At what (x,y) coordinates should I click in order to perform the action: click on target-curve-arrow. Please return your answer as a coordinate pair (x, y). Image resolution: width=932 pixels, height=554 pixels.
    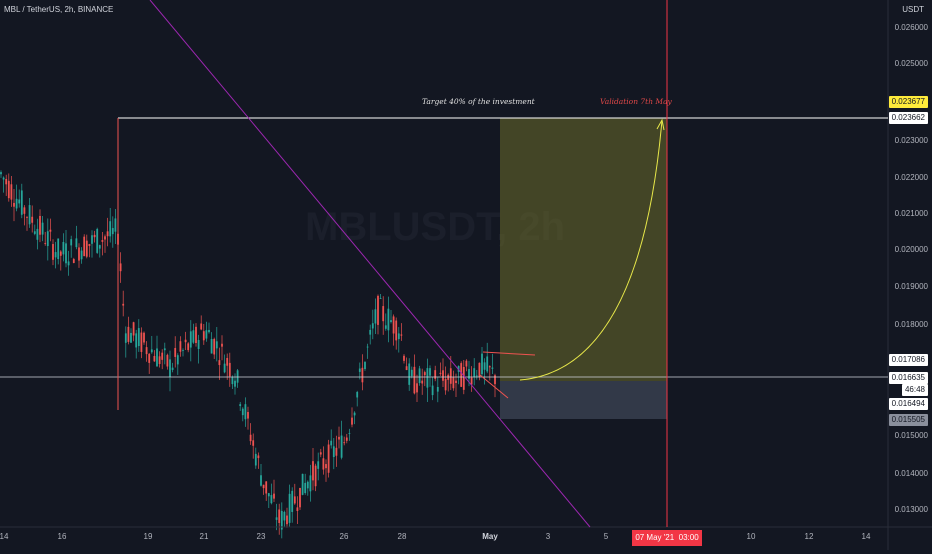
    Looking at the image, I should click on (660, 124).